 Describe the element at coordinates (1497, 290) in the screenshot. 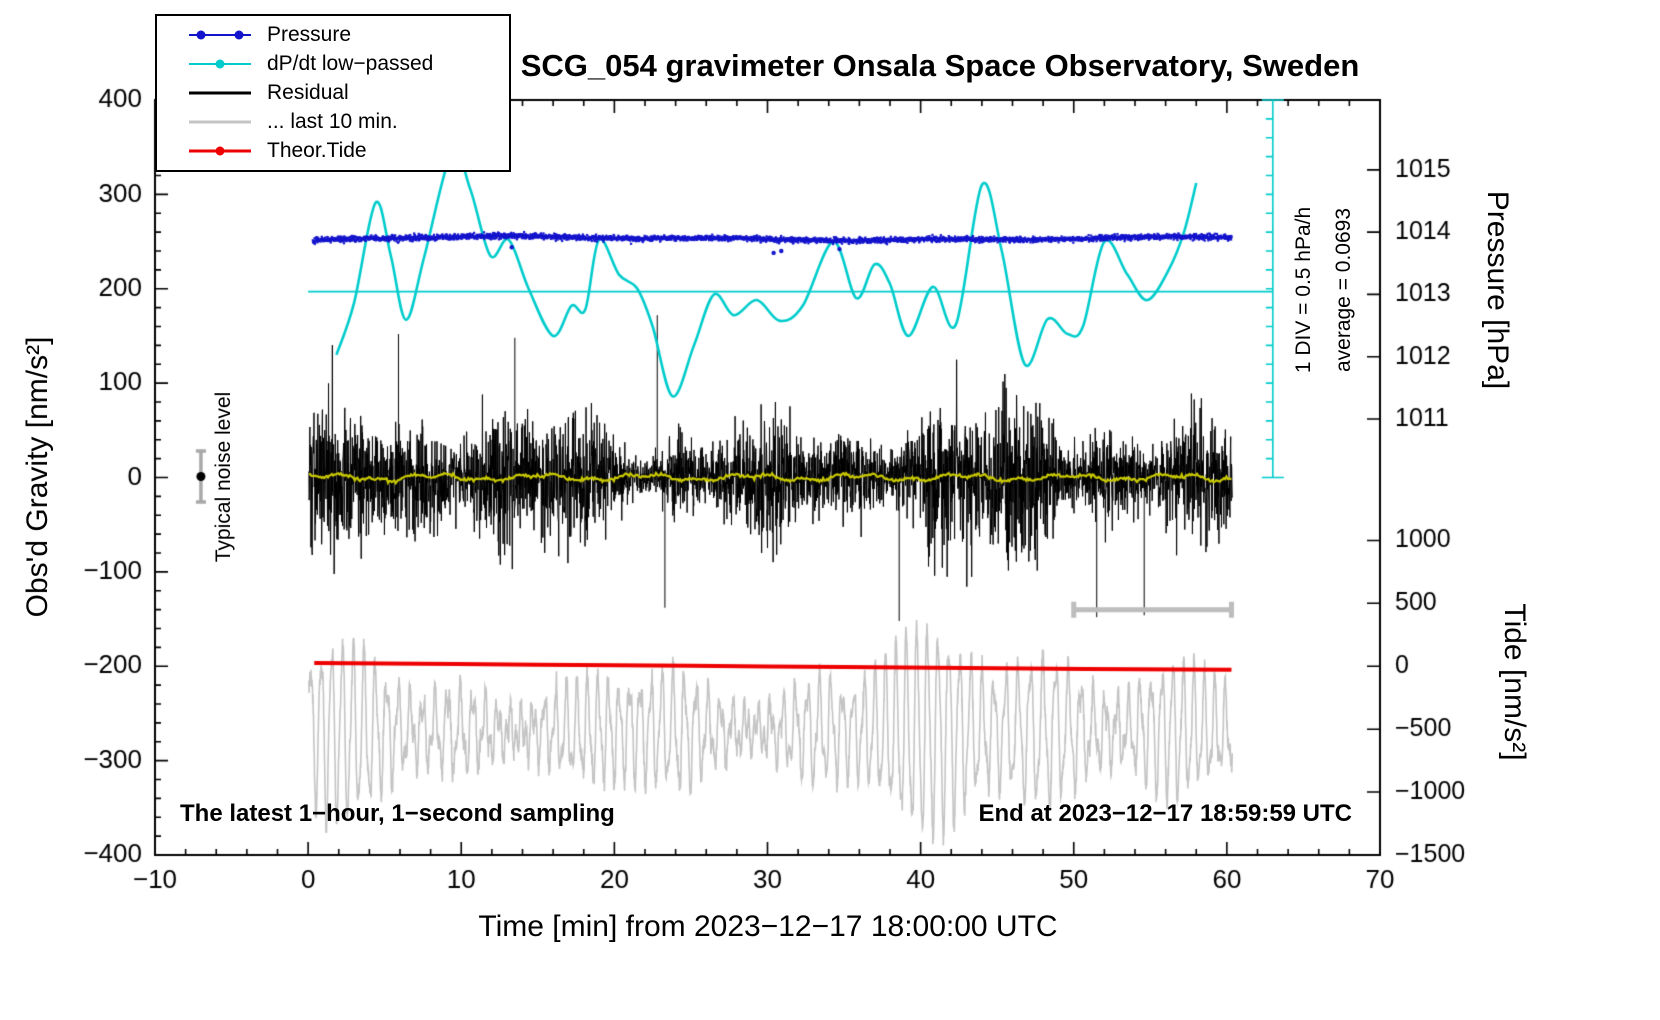

I see `pressure-axis-title: Pressure [hPa]` at that location.